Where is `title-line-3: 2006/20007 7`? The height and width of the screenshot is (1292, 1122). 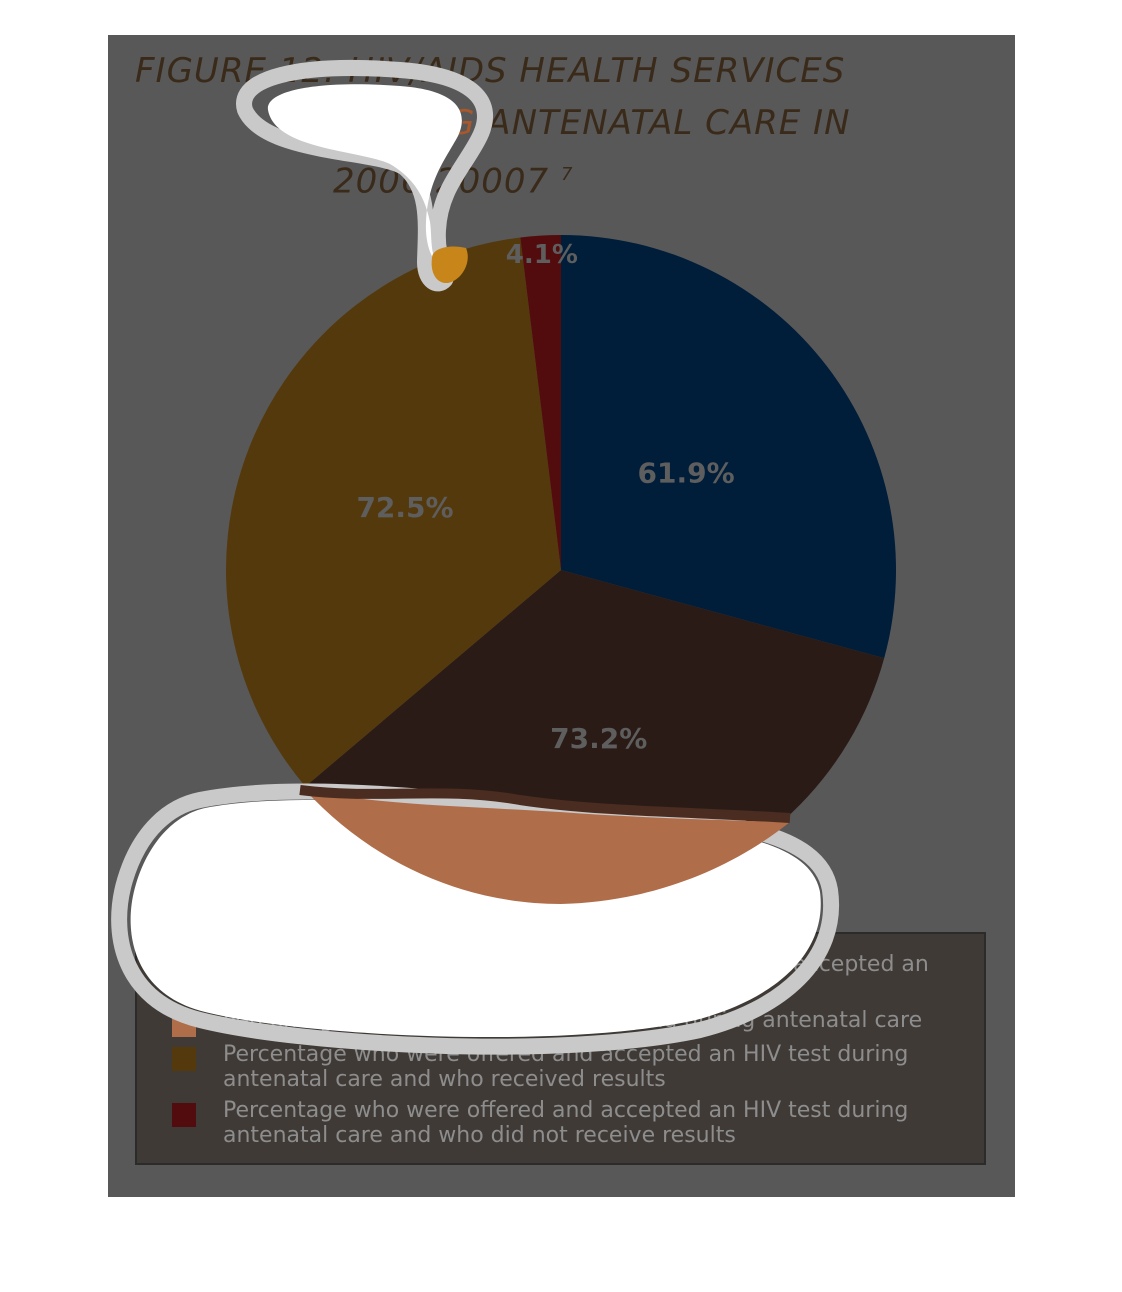 title-line-3: 2006/20007 7 is located at coordinates (515, 178).